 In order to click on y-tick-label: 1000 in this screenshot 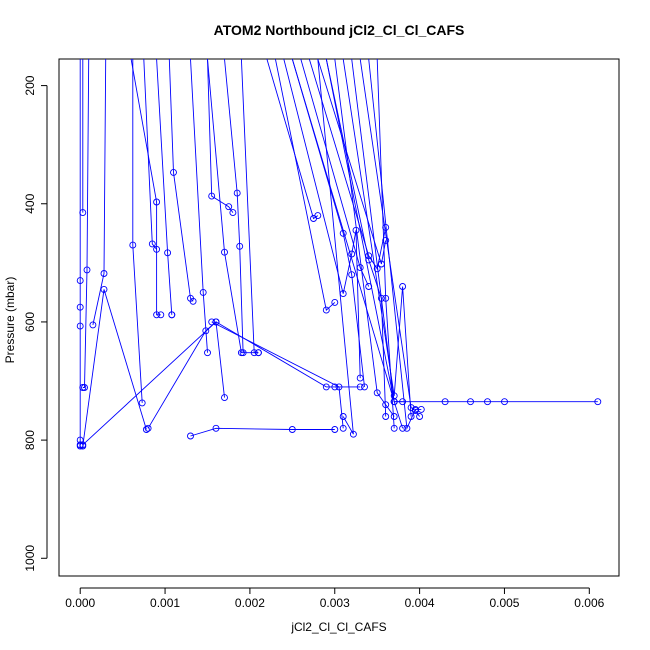, I will do `click(30, 558)`.